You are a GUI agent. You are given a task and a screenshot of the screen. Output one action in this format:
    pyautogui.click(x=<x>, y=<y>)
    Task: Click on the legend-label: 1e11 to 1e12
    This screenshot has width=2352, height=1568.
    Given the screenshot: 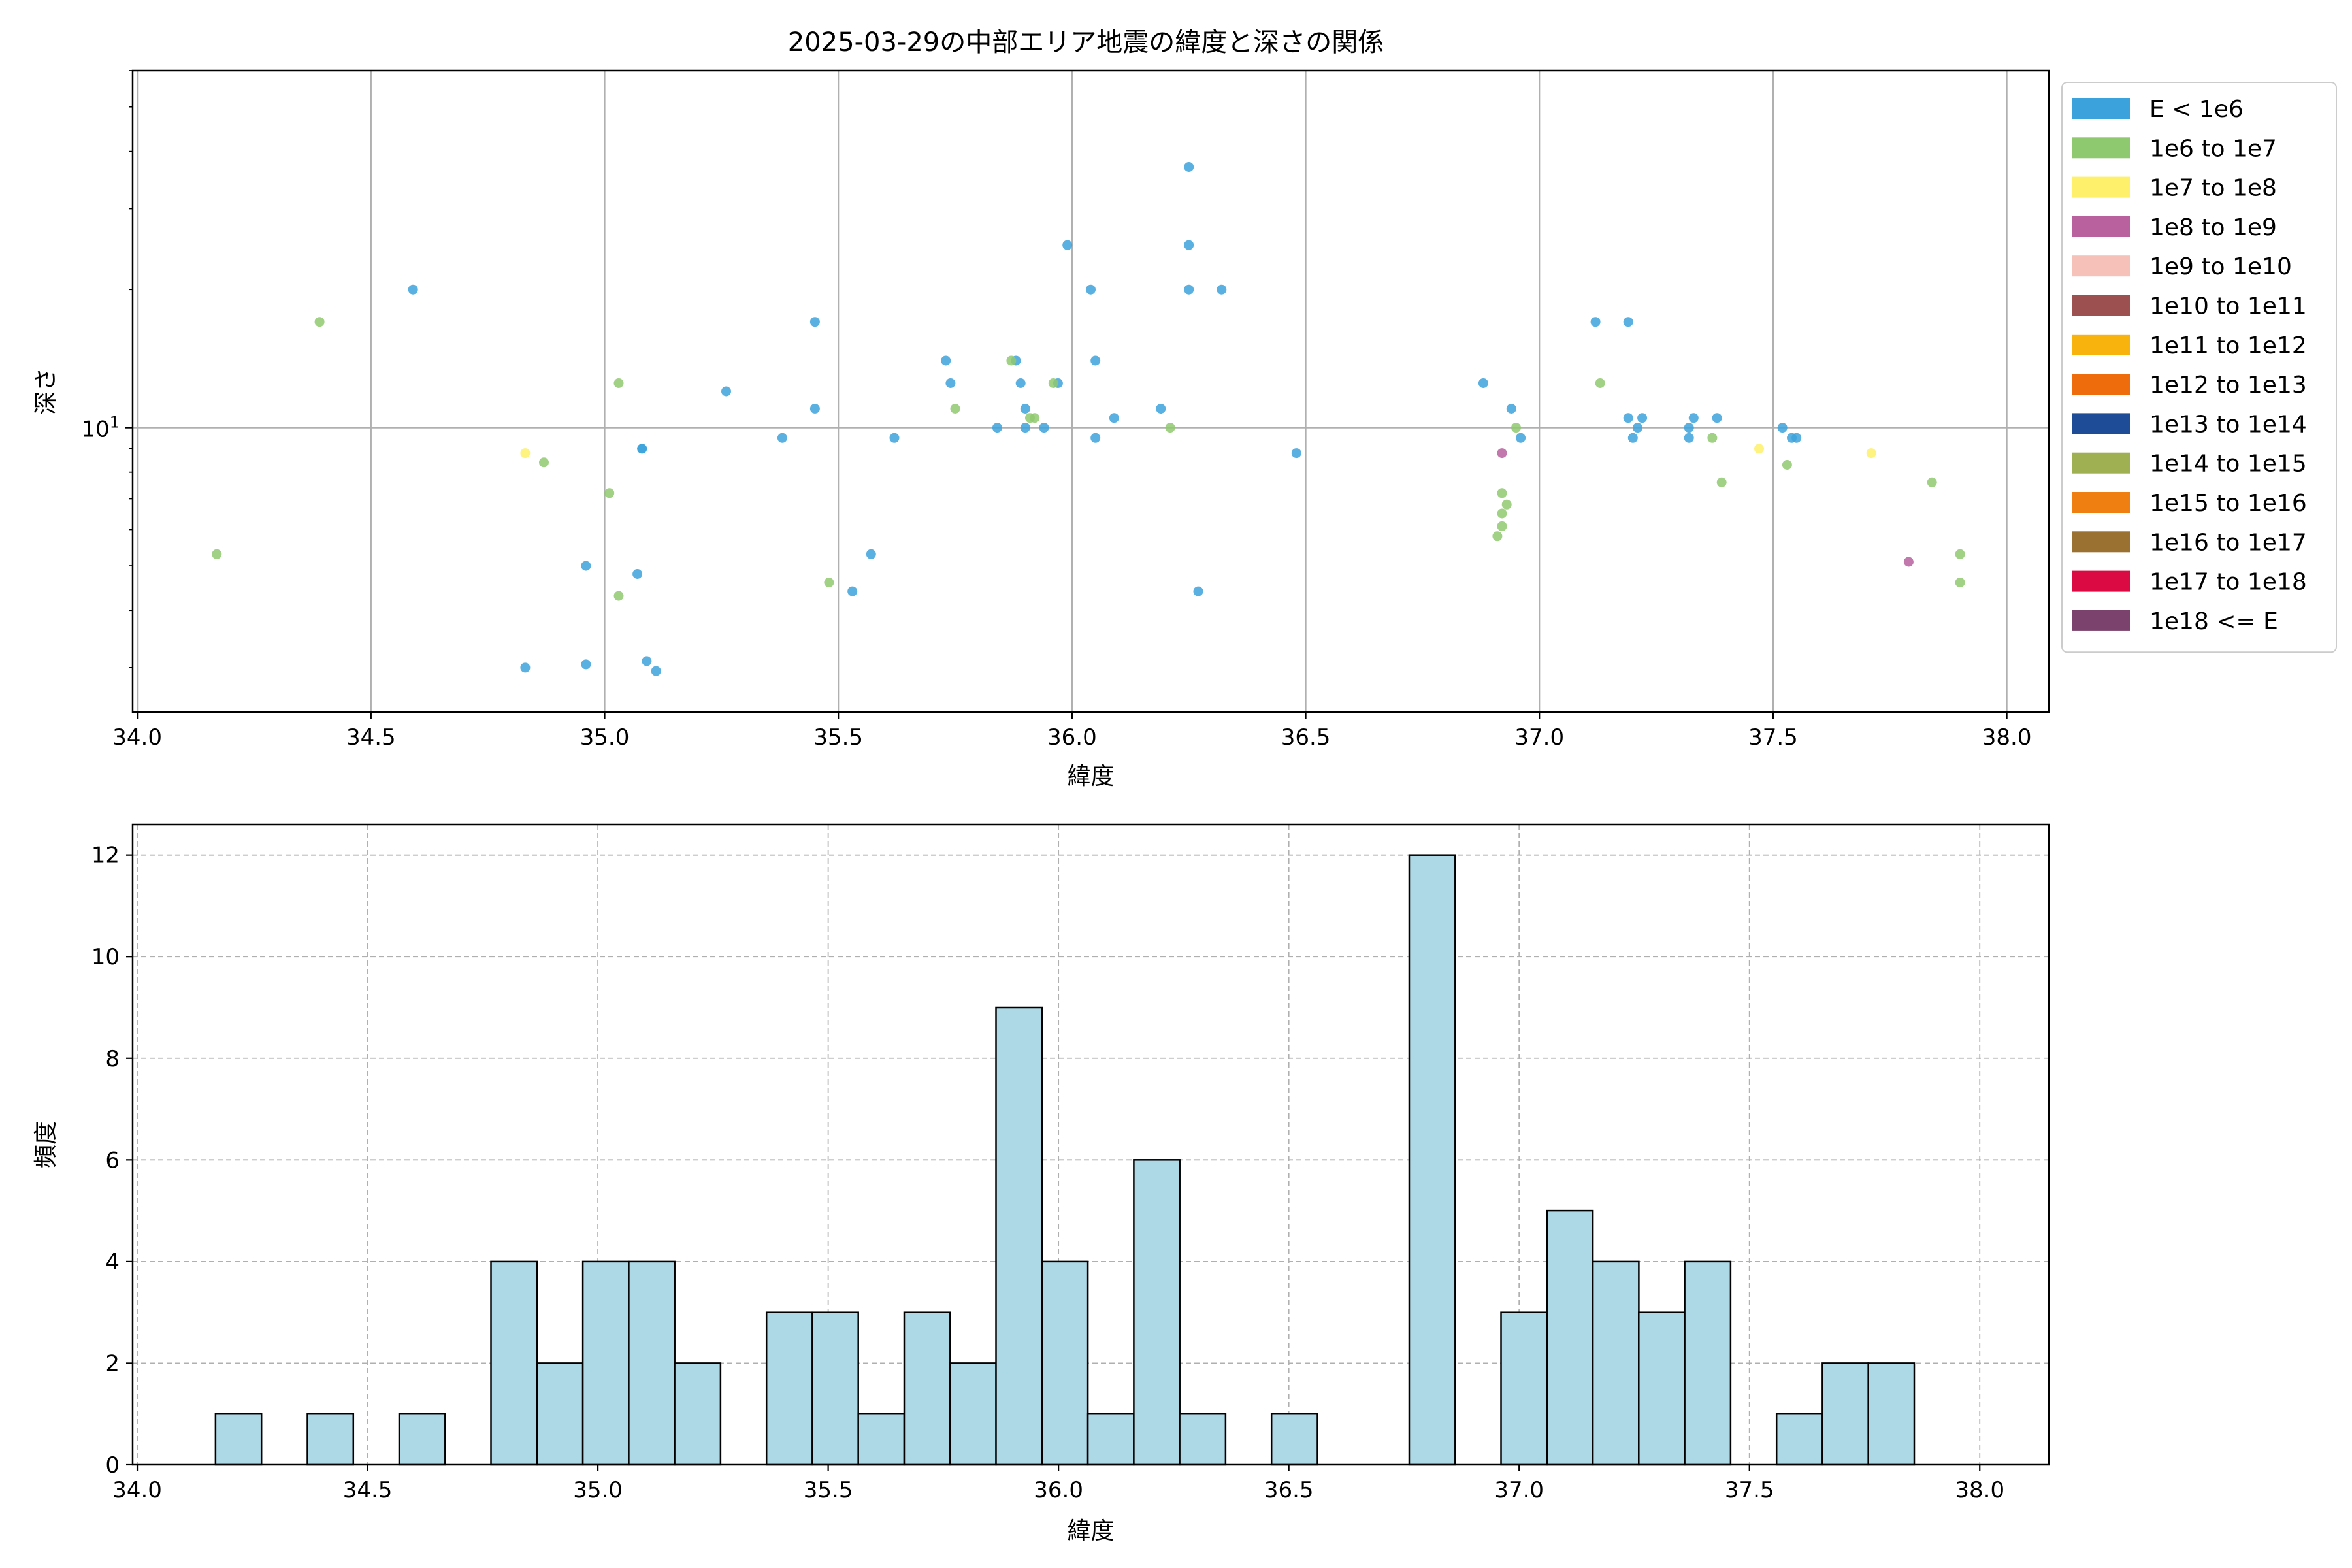 What is the action you would take?
    pyautogui.click(x=2228, y=346)
    